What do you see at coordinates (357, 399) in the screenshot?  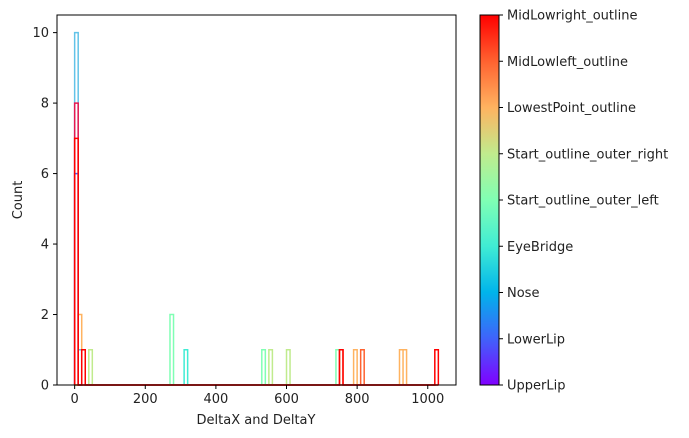 I see `x-tick-label: 800` at bounding box center [357, 399].